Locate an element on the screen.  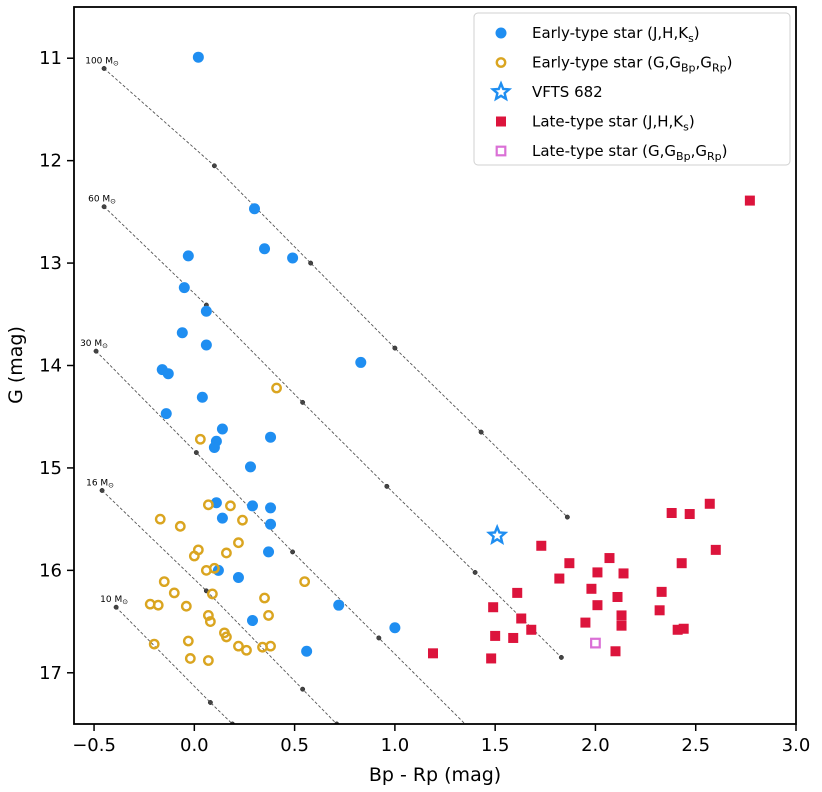
x-axis-label: Bp - Rp (mag) is located at coordinates (435, 775).